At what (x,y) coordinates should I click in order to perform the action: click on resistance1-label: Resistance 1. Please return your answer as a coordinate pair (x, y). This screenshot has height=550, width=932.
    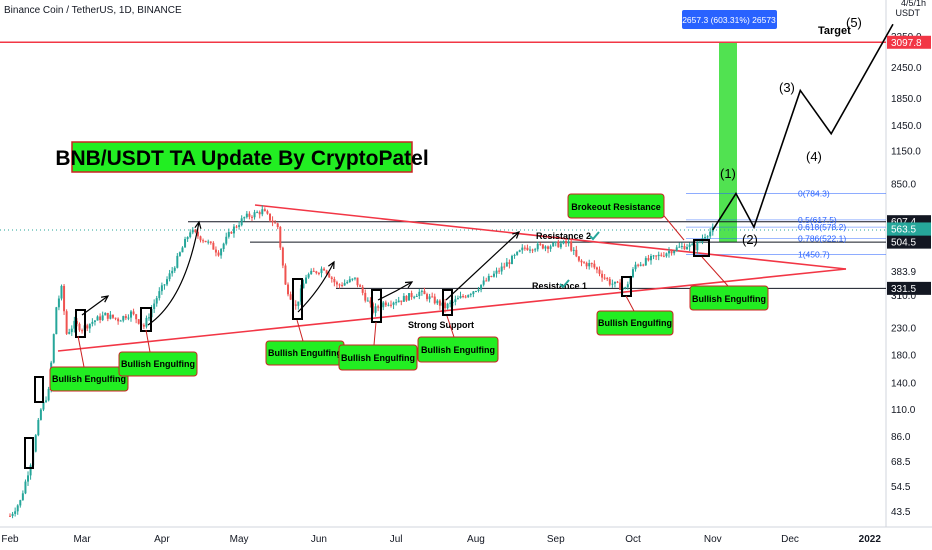
    Looking at the image, I should click on (559, 286).